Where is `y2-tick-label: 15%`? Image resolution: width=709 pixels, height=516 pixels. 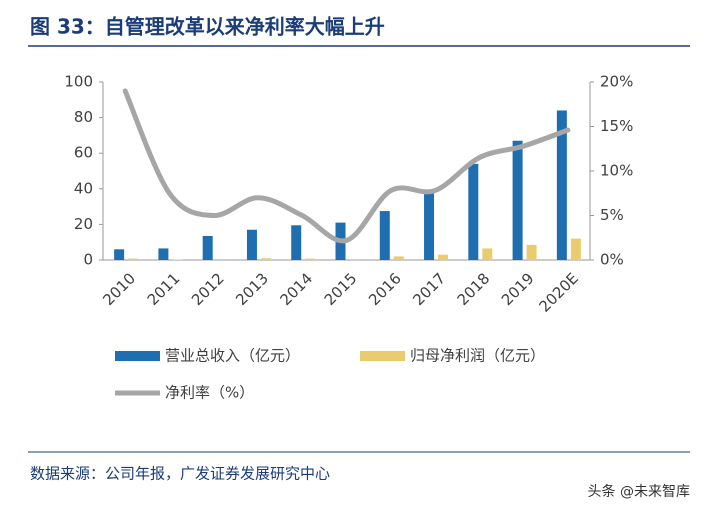
y2-tick-label: 15% is located at coordinates (616, 126).